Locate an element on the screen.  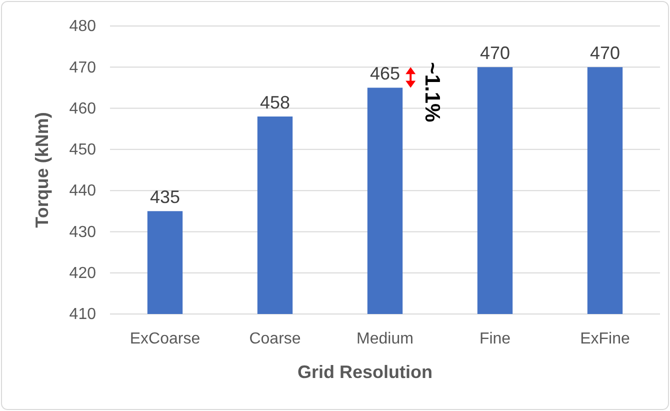
y-tick-label: 430 is located at coordinates (82, 232).